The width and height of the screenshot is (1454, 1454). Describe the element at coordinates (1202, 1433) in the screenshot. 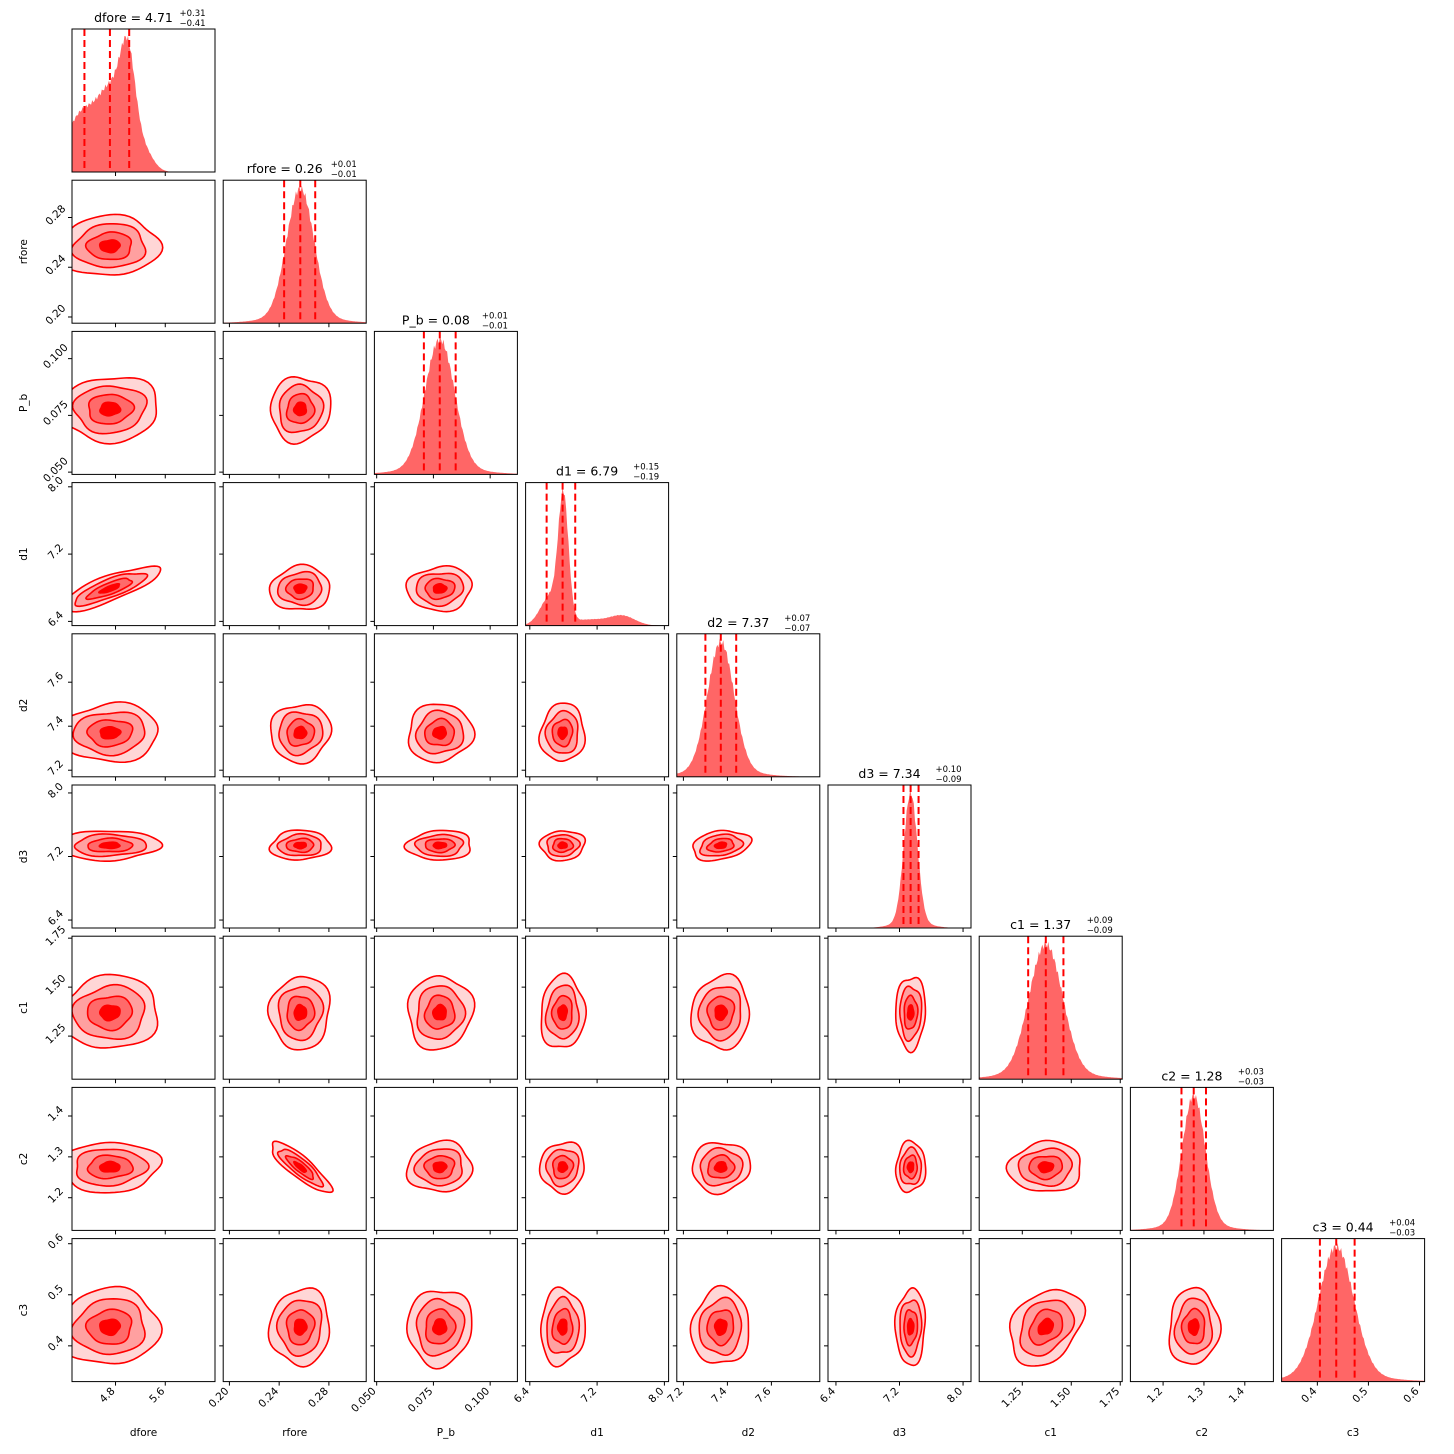

I see `x-axis-label-c2: c2` at that location.